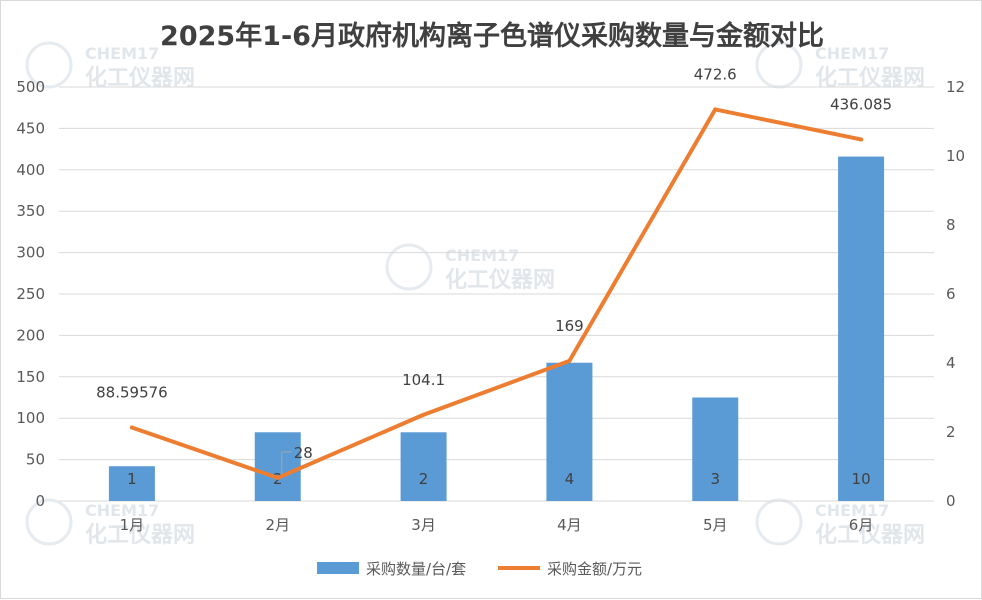 The height and width of the screenshot is (600, 982). What do you see at coordinates (715, 525) in the screenshot?
I see `x-axis-tick-label: 5月` at bounding box center [715, 525].